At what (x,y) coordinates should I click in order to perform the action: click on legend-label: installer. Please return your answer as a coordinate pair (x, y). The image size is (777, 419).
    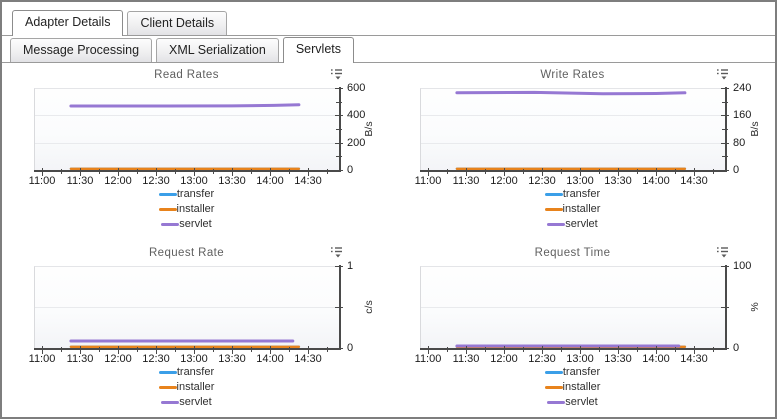
    Looking at the image, I should click on (581, 387).